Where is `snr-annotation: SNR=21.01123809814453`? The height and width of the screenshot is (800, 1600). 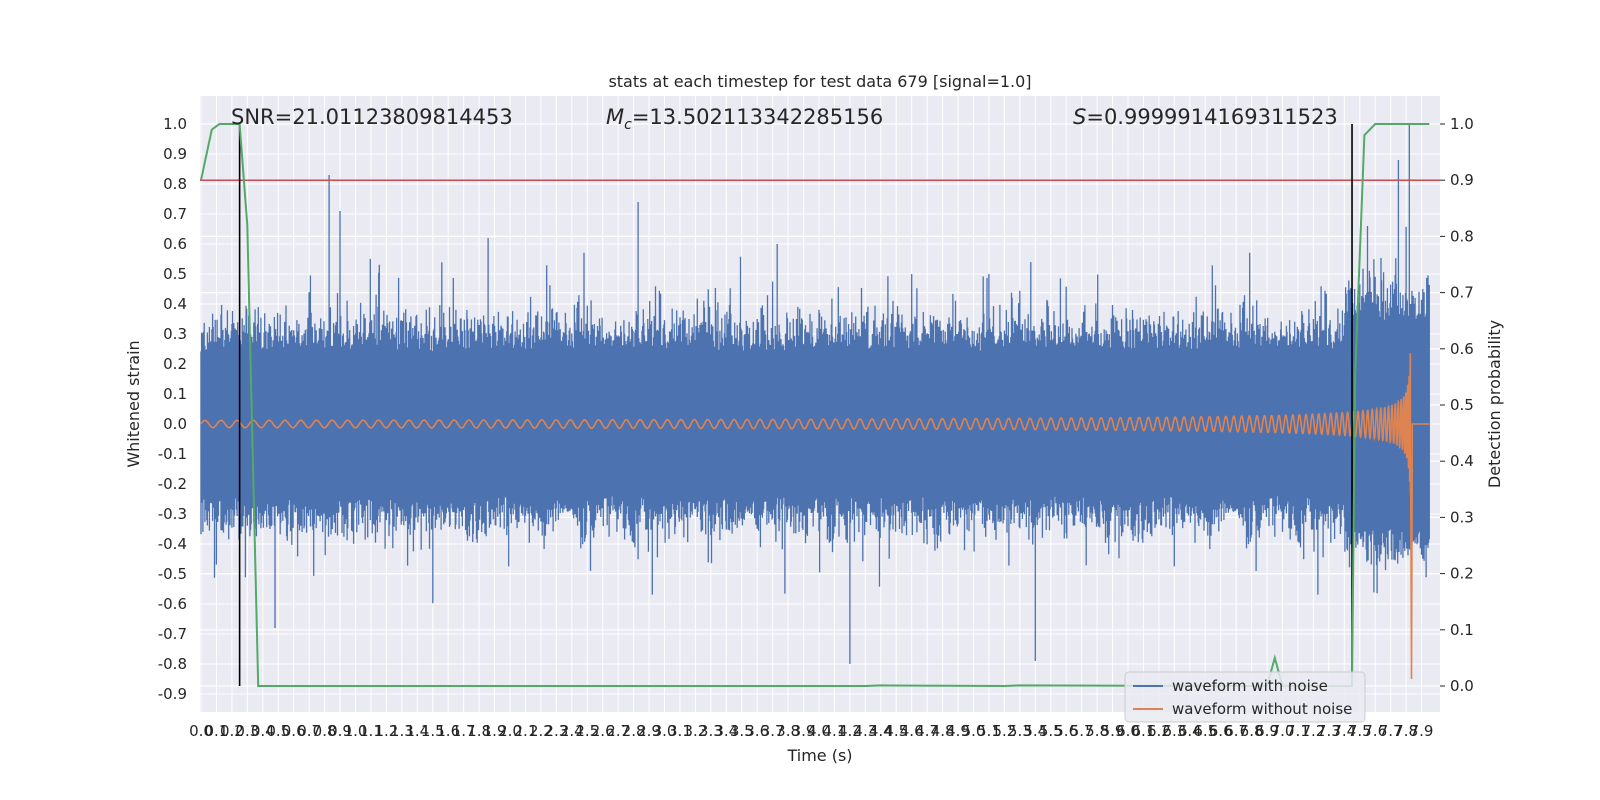 snr-annotation: SNR=21.01123809814453 is located at coordinates (372, 117).